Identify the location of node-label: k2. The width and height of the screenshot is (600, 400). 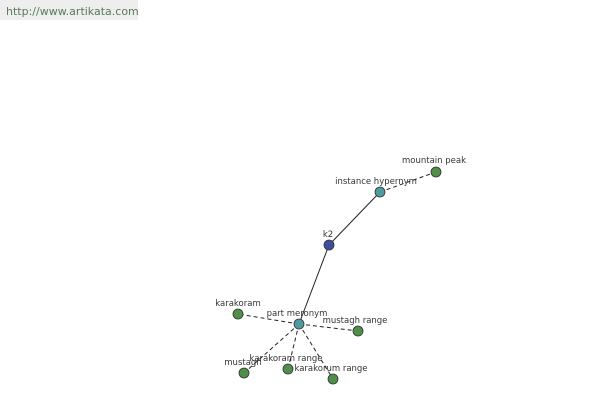
(328, 235).